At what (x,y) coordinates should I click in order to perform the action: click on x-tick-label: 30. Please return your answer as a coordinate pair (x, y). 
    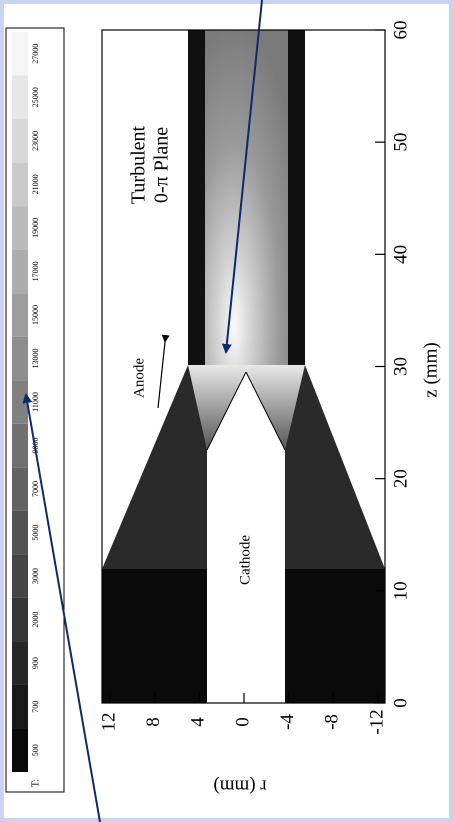
    Looking at the image, I should click on (400, 366).